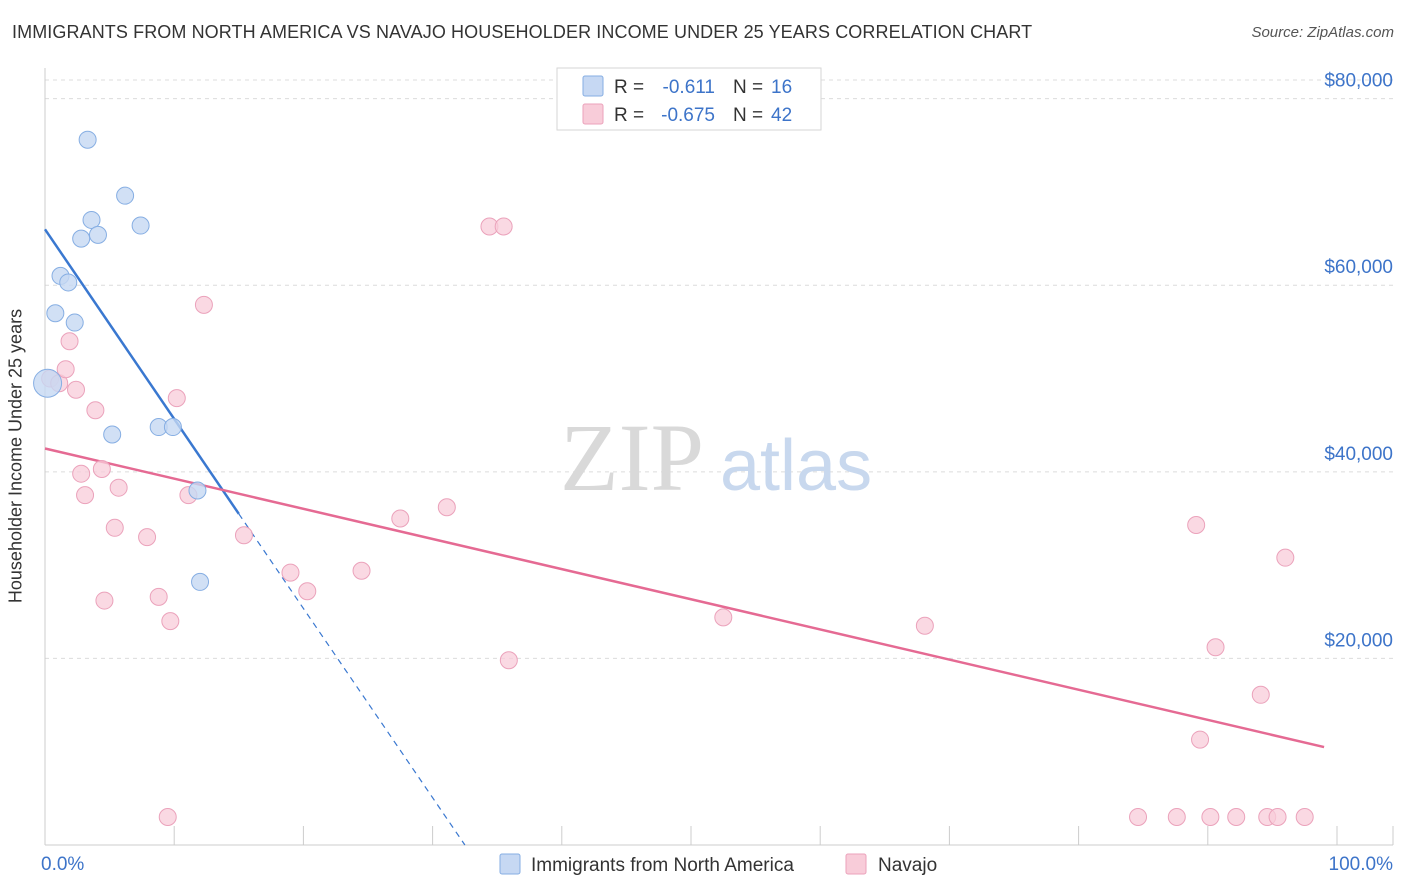 Image resolution: width=1406 pixels, height=892 pixels. Describe the element at coordinates (781, 115) in the screenshot. I see `legend-n-value-navajo: 42` at that location.